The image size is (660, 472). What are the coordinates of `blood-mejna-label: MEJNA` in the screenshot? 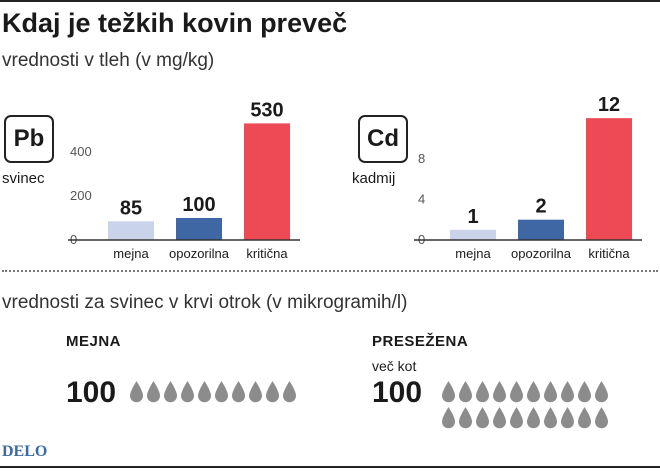 It's located at (94, 341).